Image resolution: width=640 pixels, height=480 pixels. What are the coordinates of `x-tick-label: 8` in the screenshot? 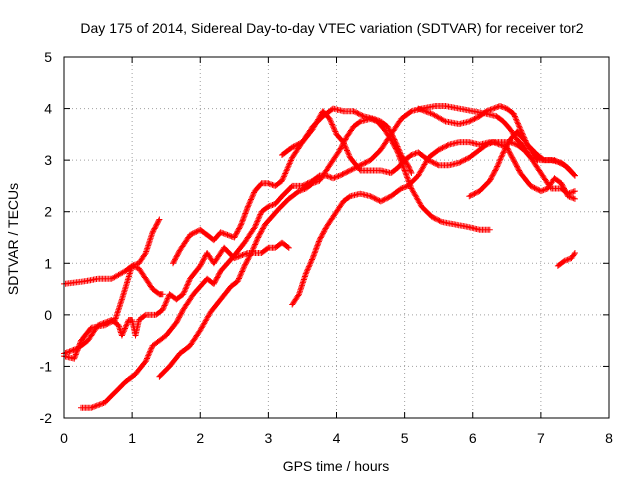 It's located at (609, 438).